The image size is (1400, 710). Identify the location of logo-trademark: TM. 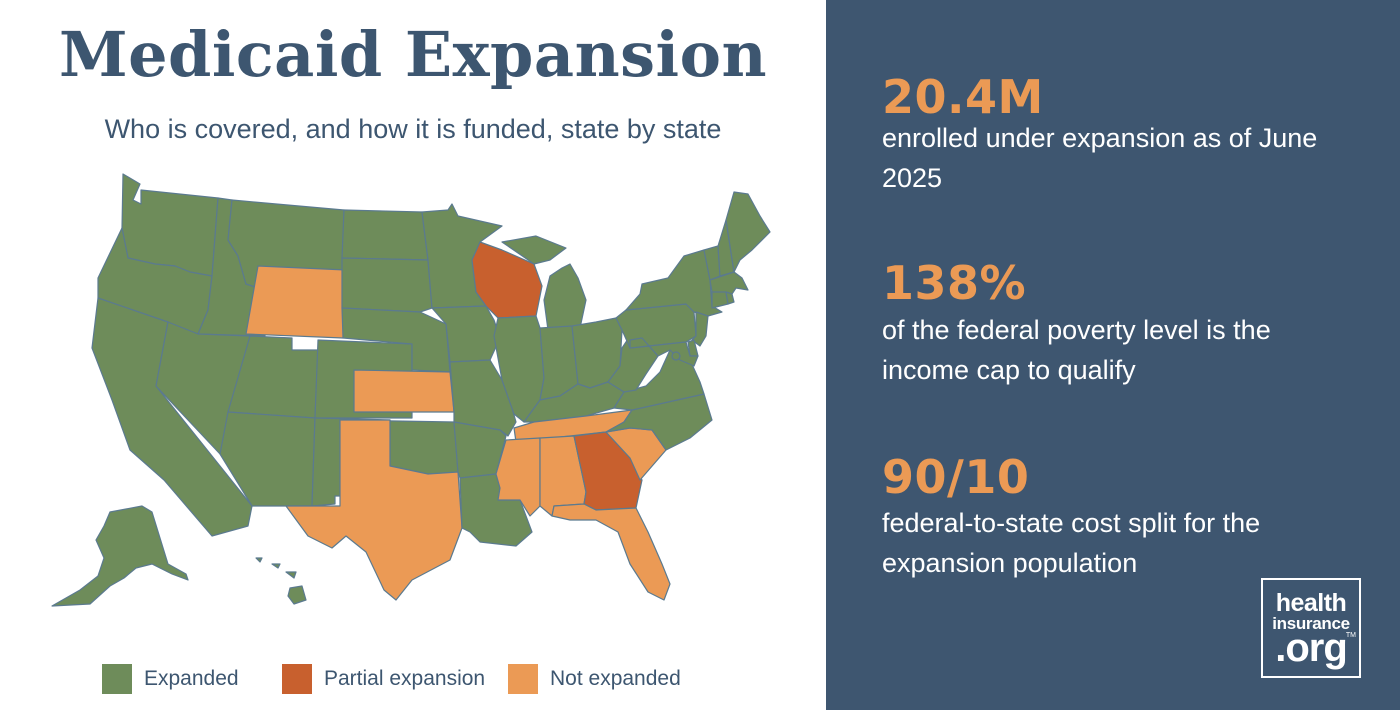
(1350, 635).